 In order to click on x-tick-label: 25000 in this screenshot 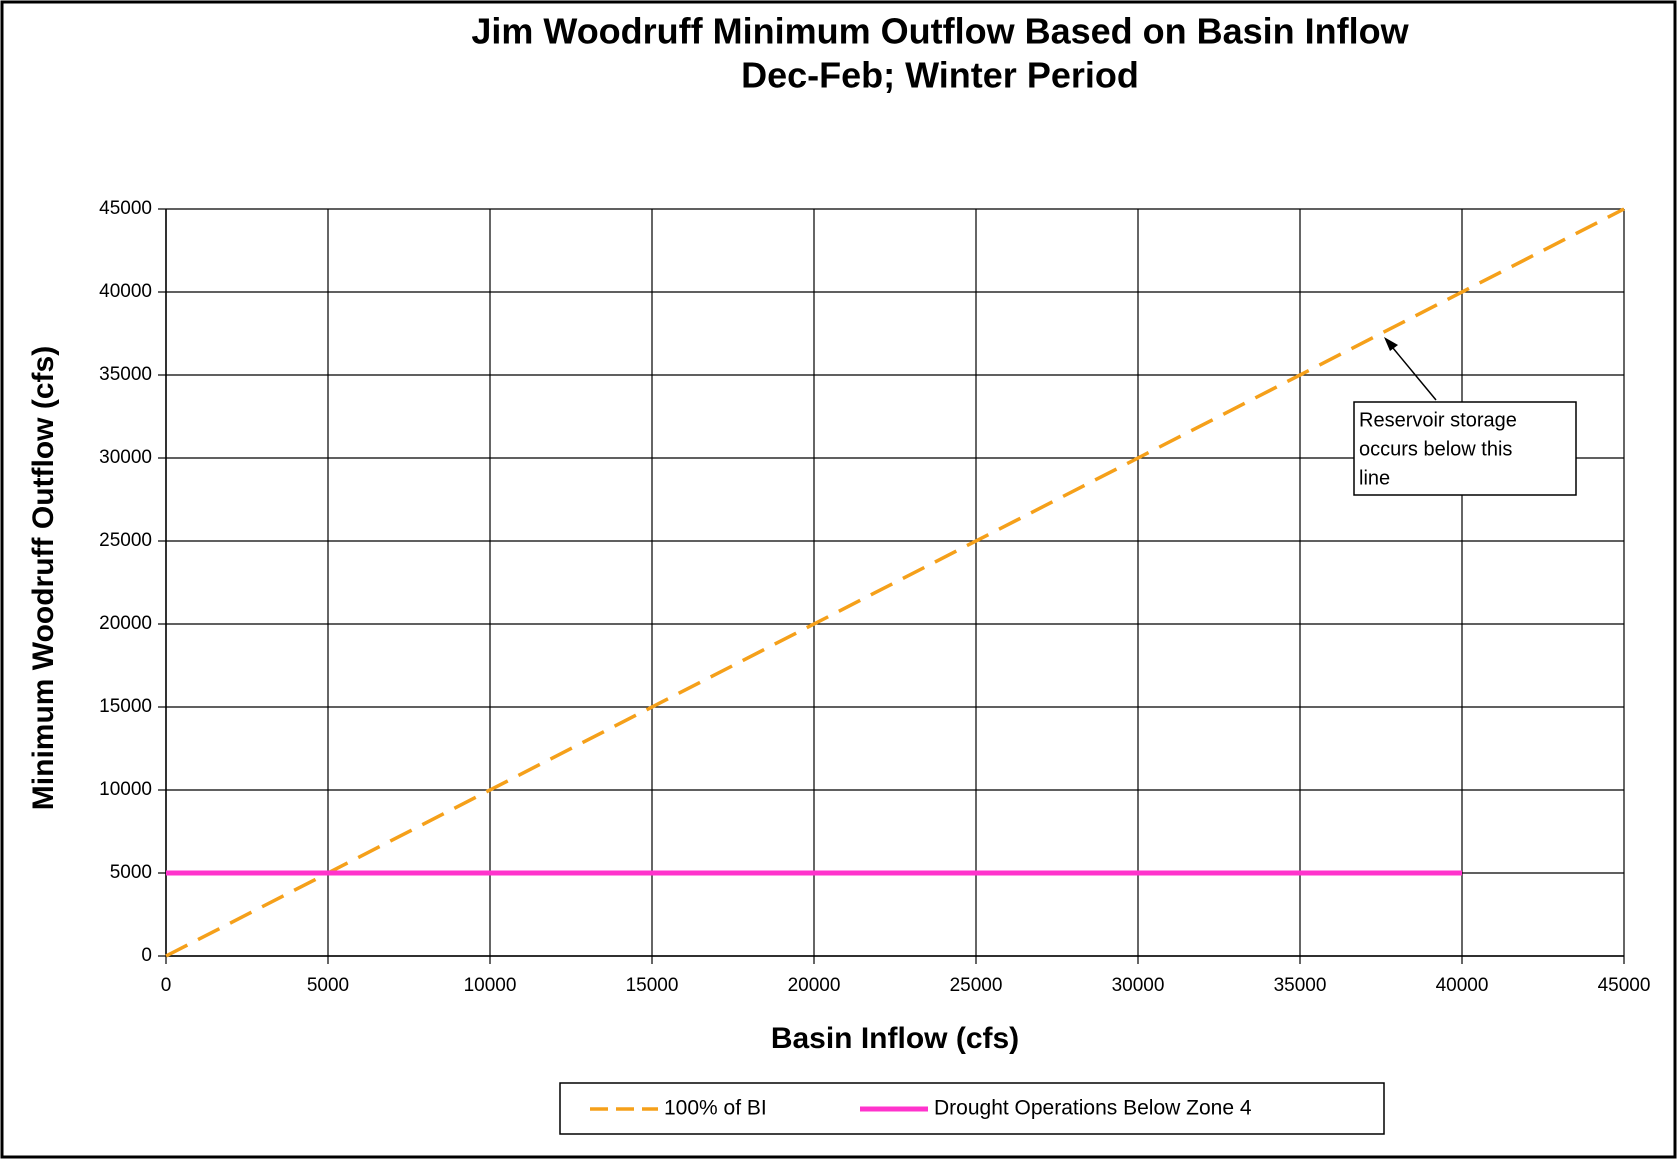, I will do `click(976, 985)`.